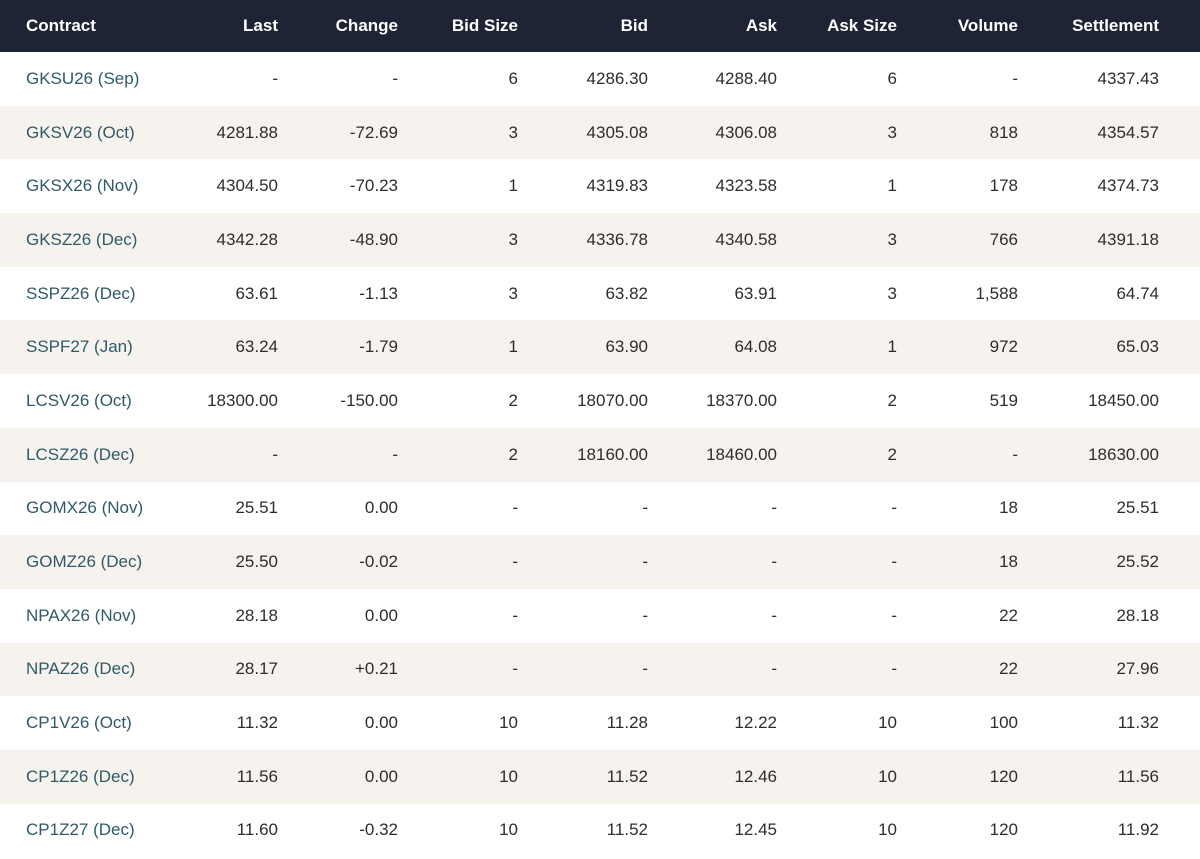  What do you see at coordinates (257, 830) in the screenshot?
I see `cell-last: 11.60` at bounding box center [257, 830].